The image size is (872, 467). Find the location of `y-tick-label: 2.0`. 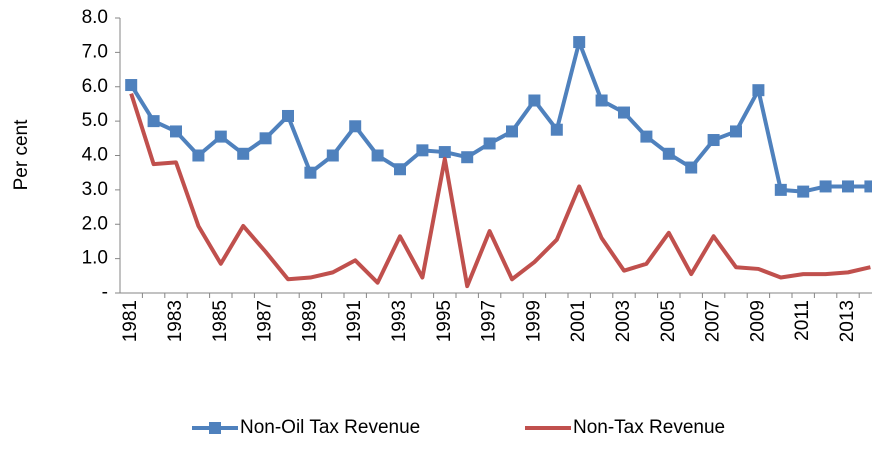

y-tick-label: 2.0 is located at coordinates (95, 223).